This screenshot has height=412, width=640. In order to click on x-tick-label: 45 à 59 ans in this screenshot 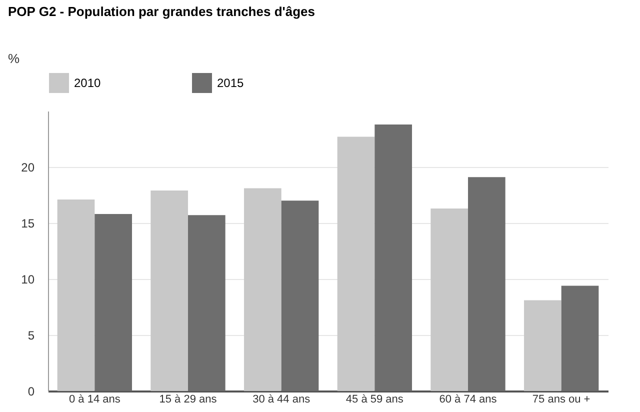, I will do `click(375, 400)`.